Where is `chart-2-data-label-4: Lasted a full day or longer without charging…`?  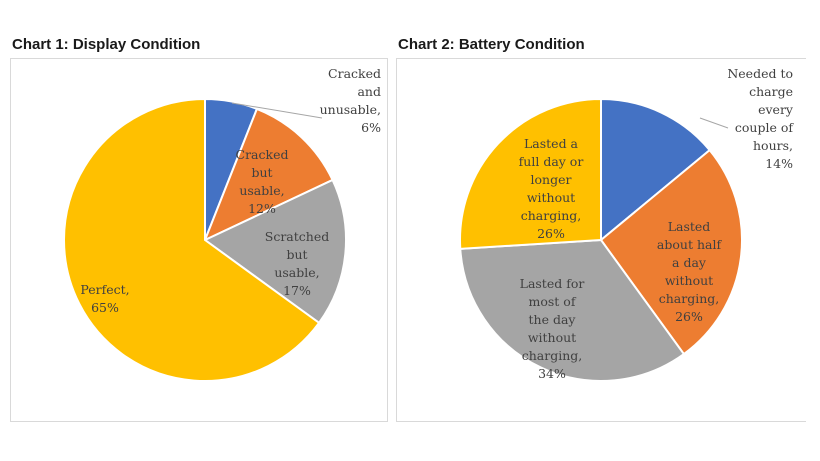 chart-2-data-label-4: Lasted a full day or longer without charging… is located at coordinates (551, 188).